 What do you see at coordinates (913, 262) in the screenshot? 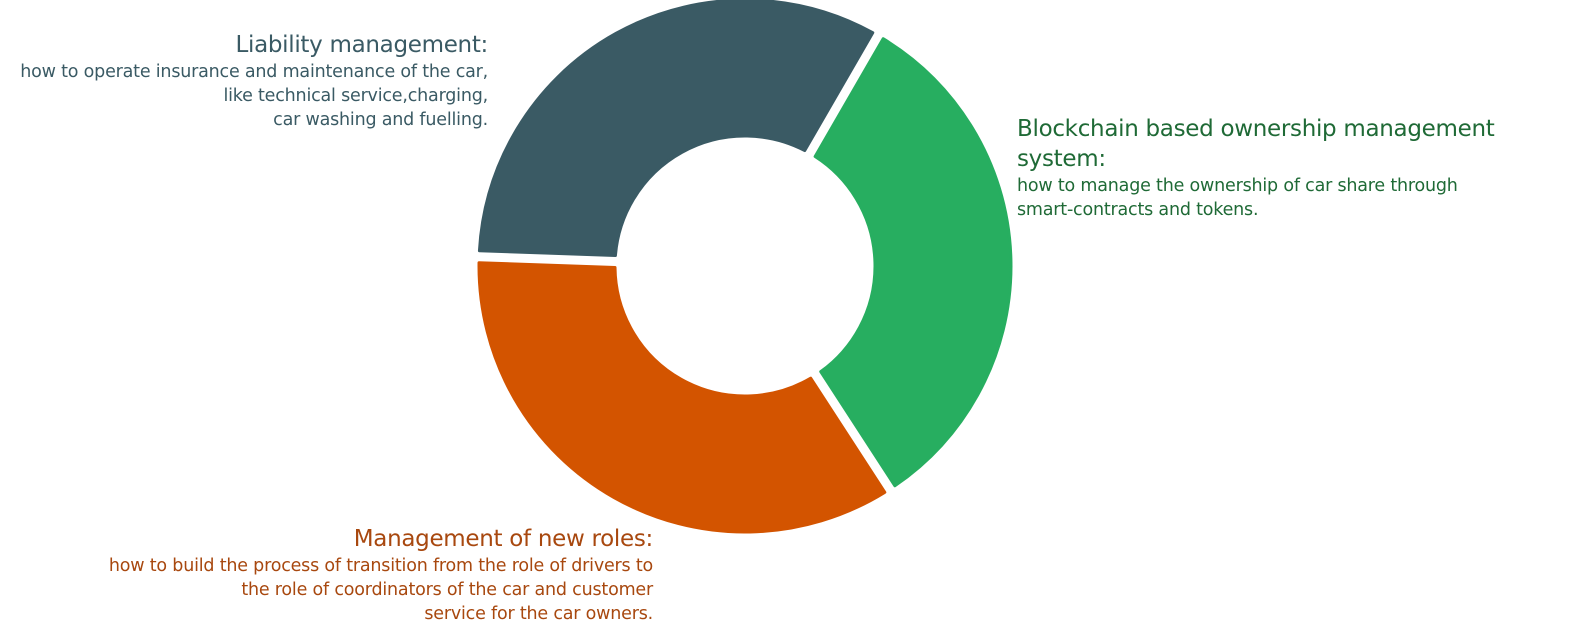
I see `segment-blockchain-ownership` at bounding box center [913, 262].